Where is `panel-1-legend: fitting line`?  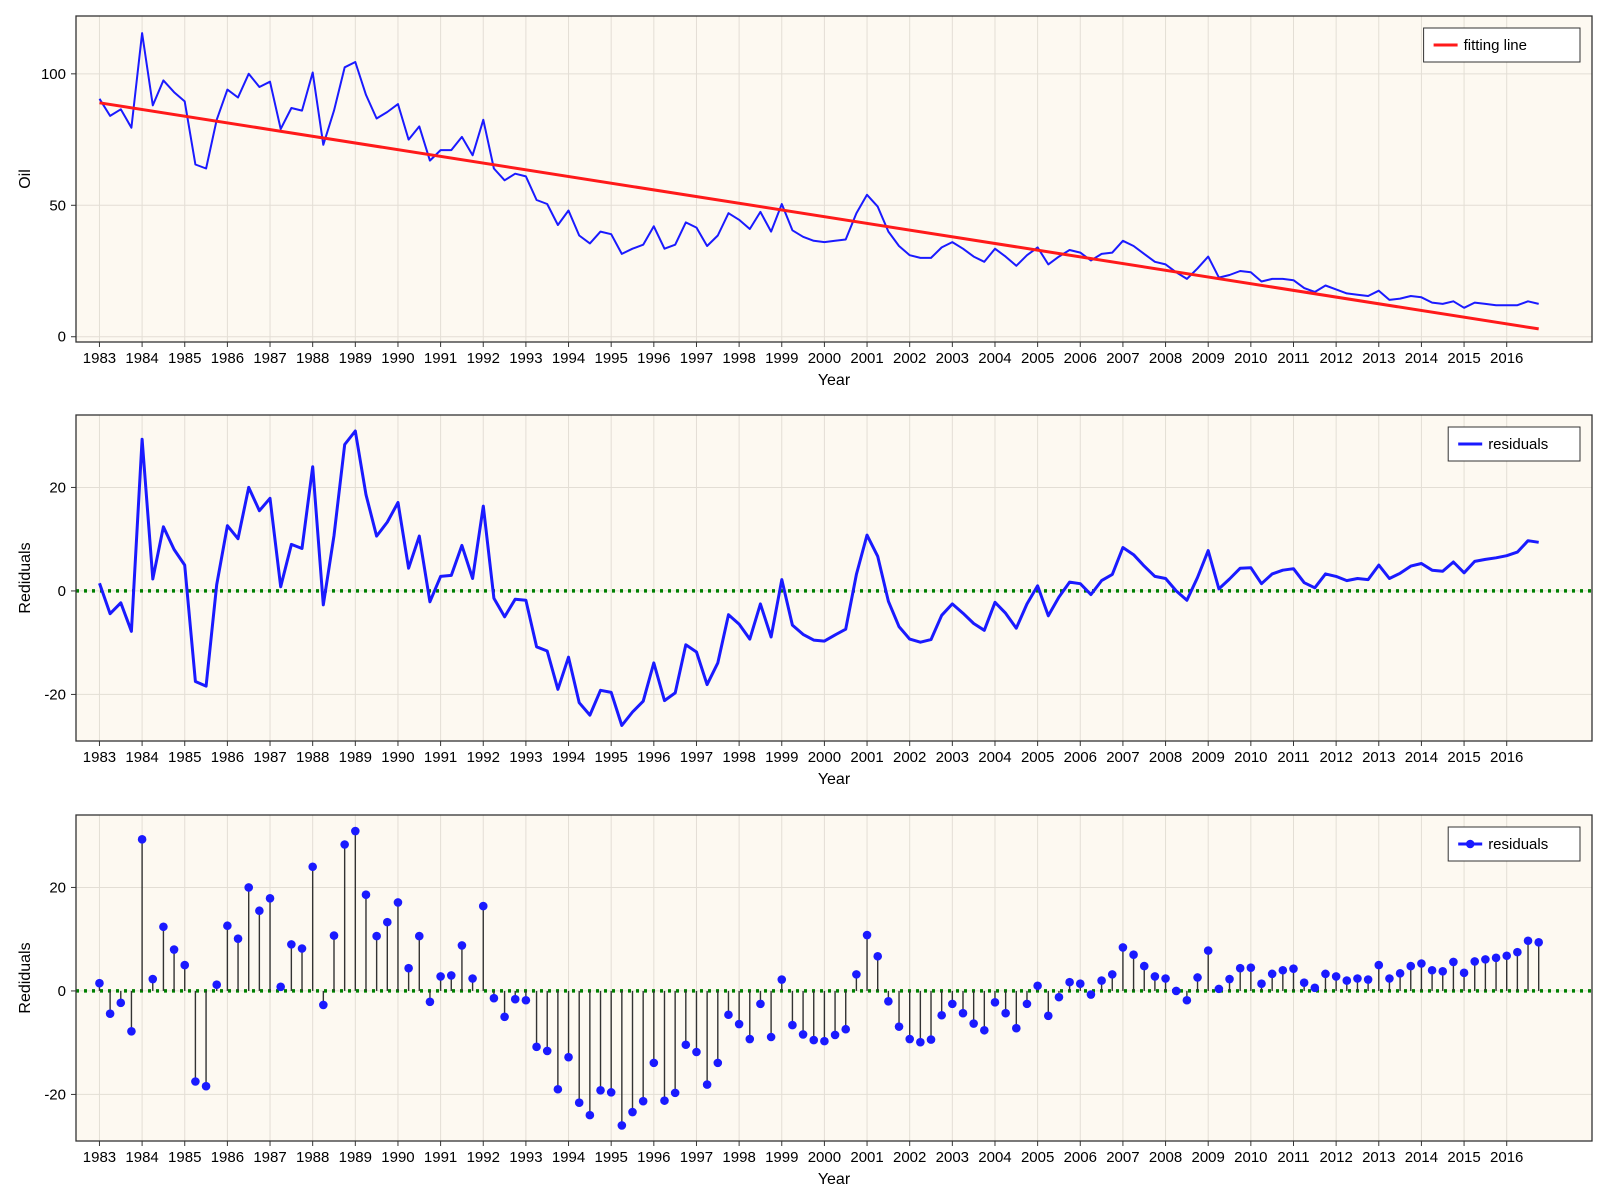 panel-1-legend: fitting line is located at coordinates (1502, 45).